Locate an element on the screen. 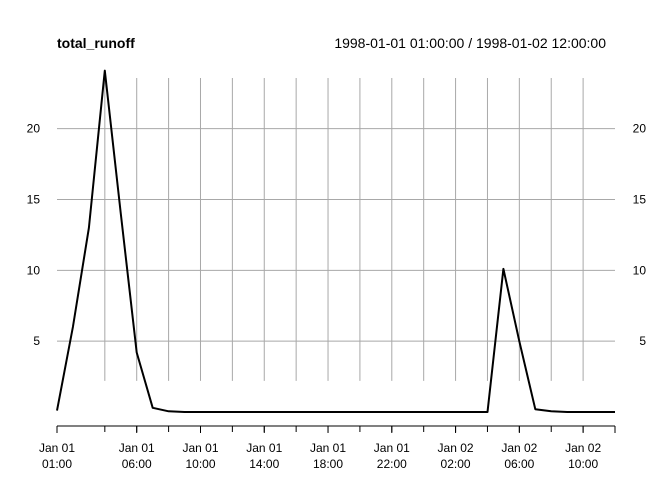 The height and width of the screenshot is (480, 672). y-tick-label-left: 20 is located at coordinates (34, 129).